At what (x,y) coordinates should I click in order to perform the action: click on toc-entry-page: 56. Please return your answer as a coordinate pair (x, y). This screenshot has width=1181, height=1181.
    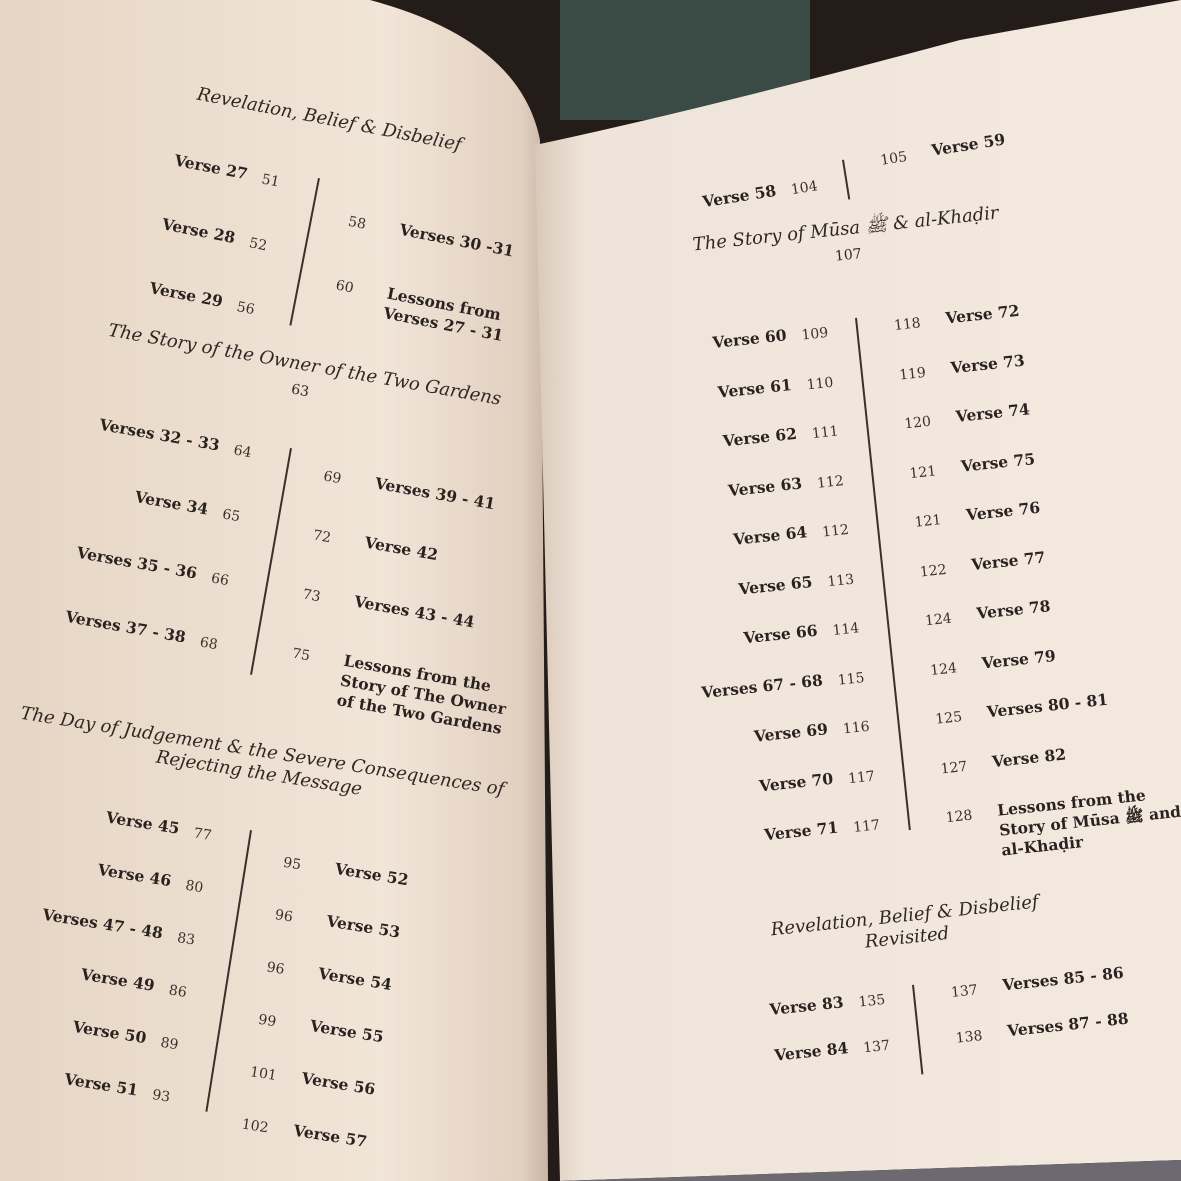
    Looking at the image, I should click on (245, 309).